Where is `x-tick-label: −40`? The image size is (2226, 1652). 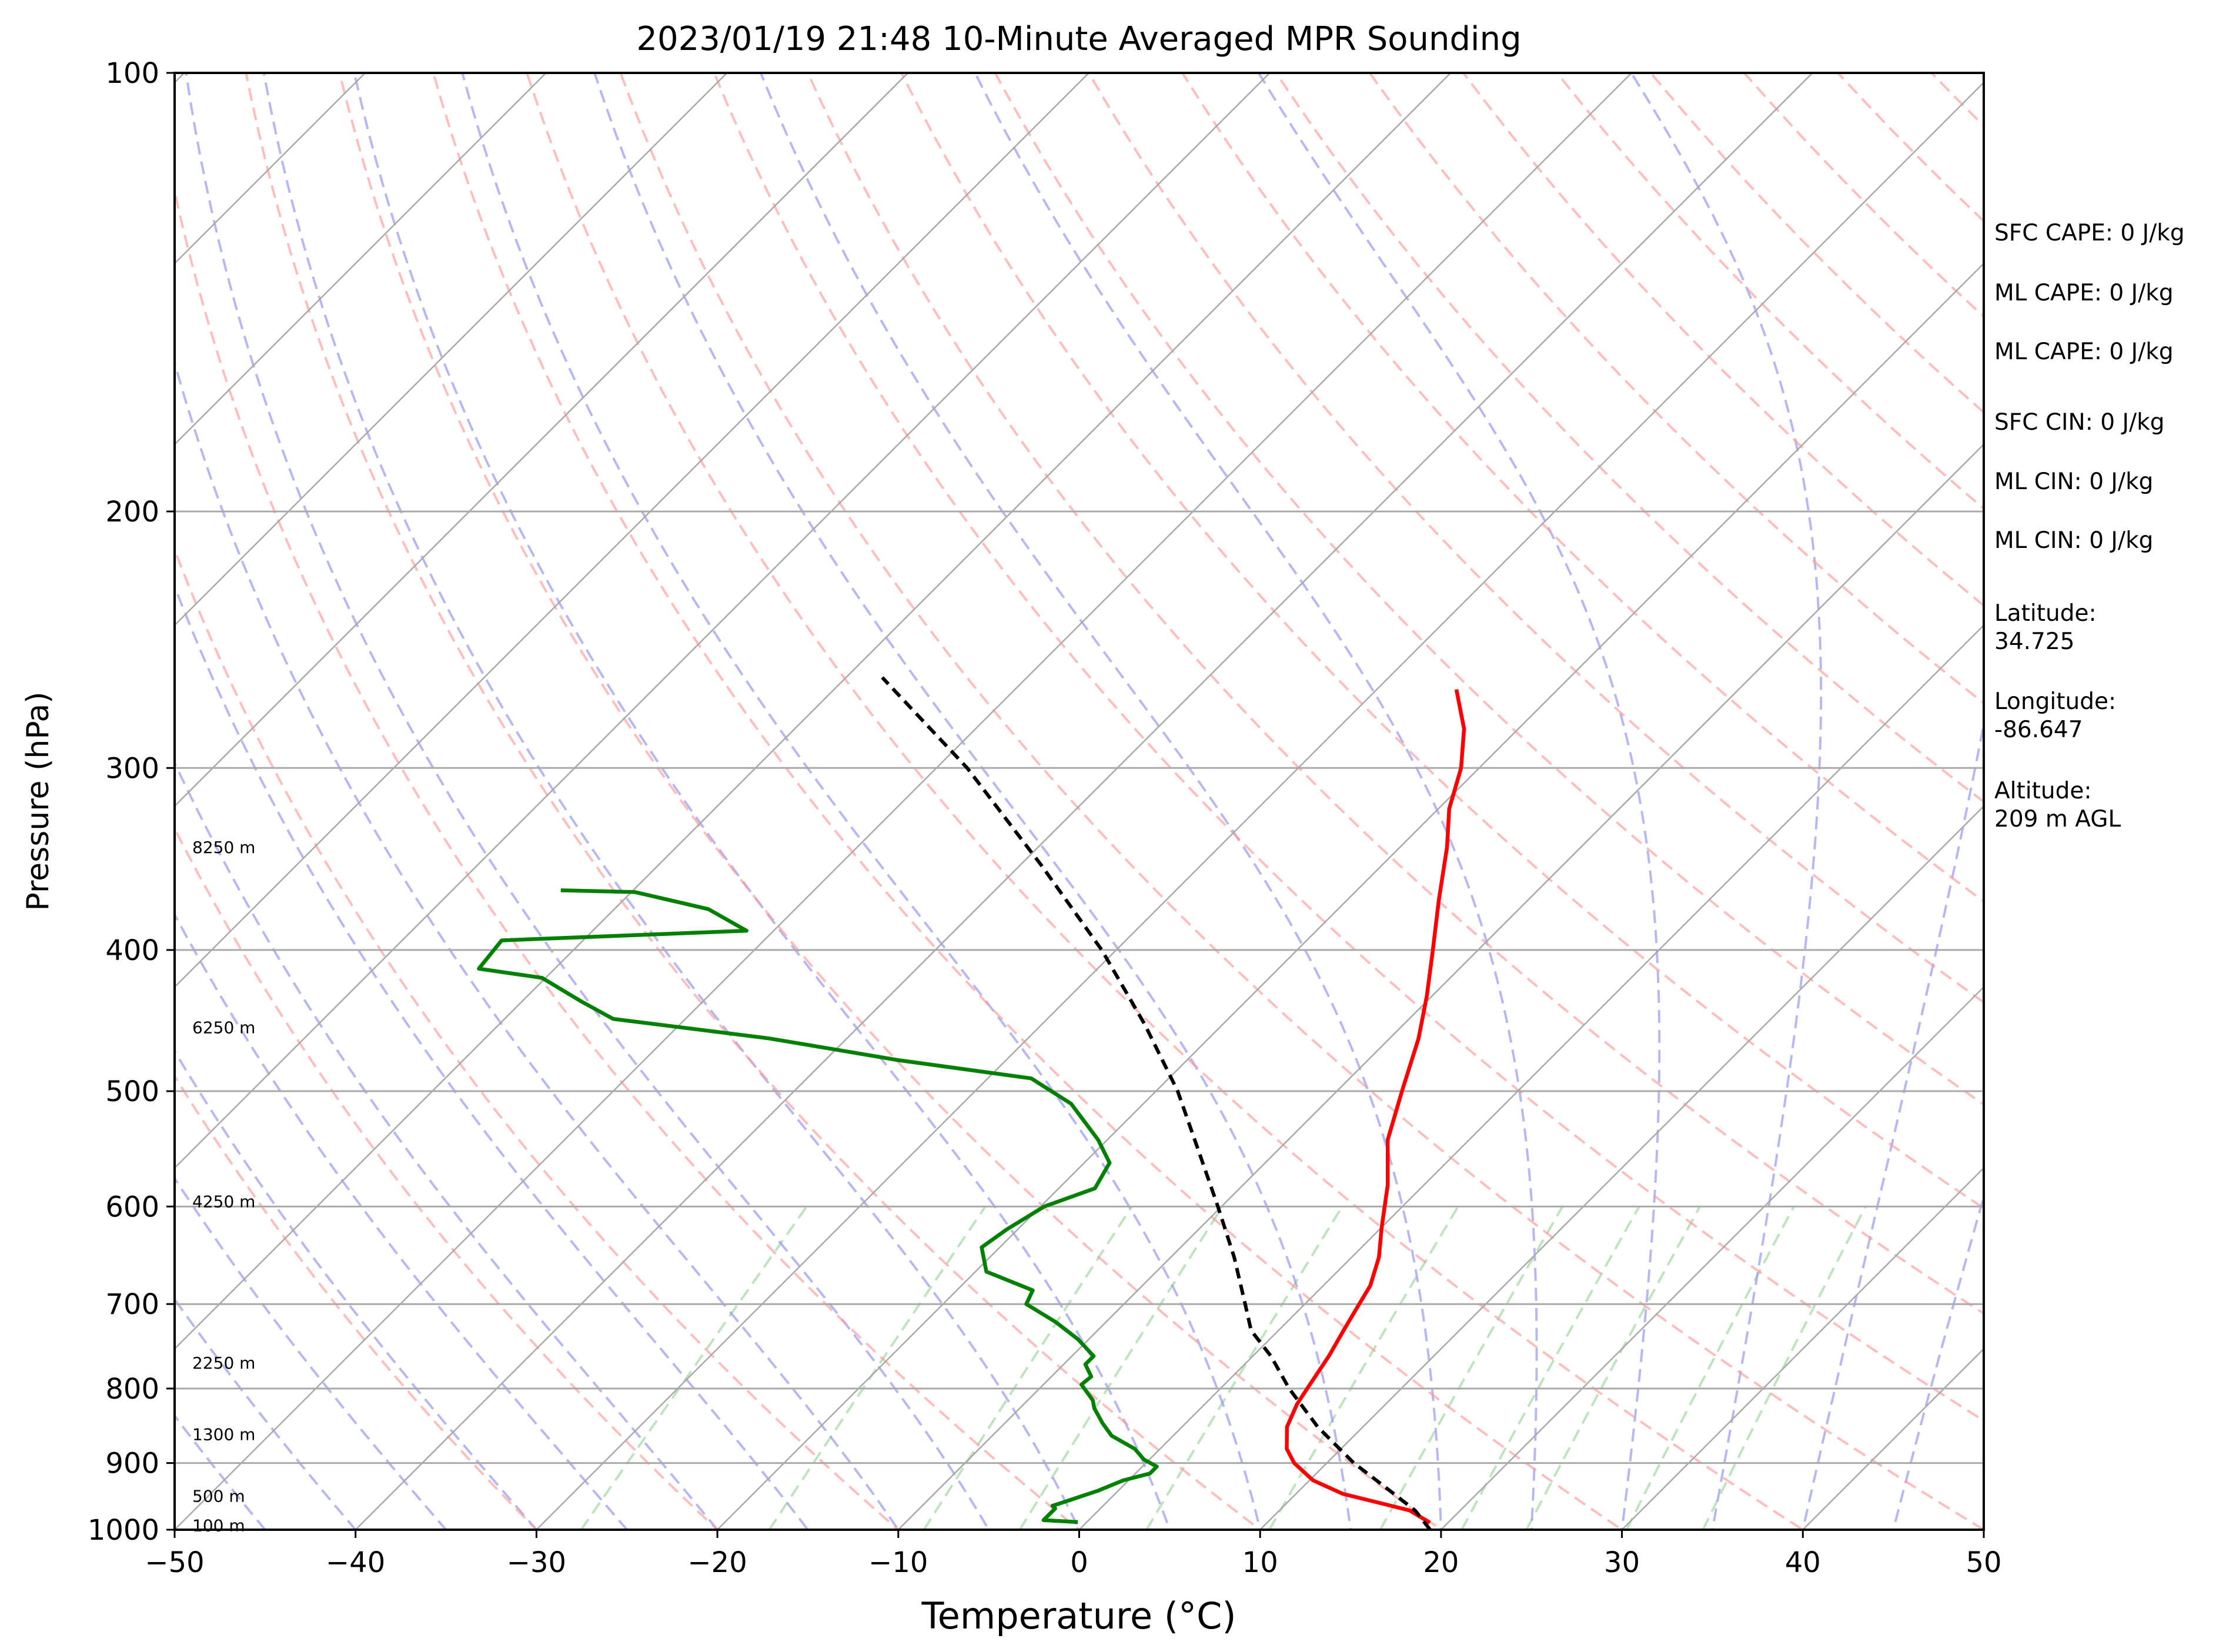
x-tick-label: −40 is located at coordinates (355, 1563).